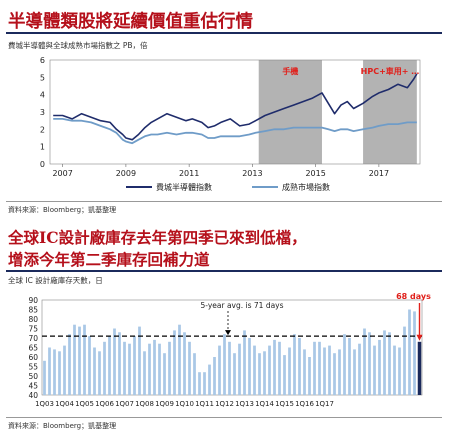 Image resolution: width=450 pixels, height=440 pixels. What do you see at coordinates (184, 187) in the screenshot?
I see `legend-label-1: 費城半導體指數` at bounding box center [184, 187].